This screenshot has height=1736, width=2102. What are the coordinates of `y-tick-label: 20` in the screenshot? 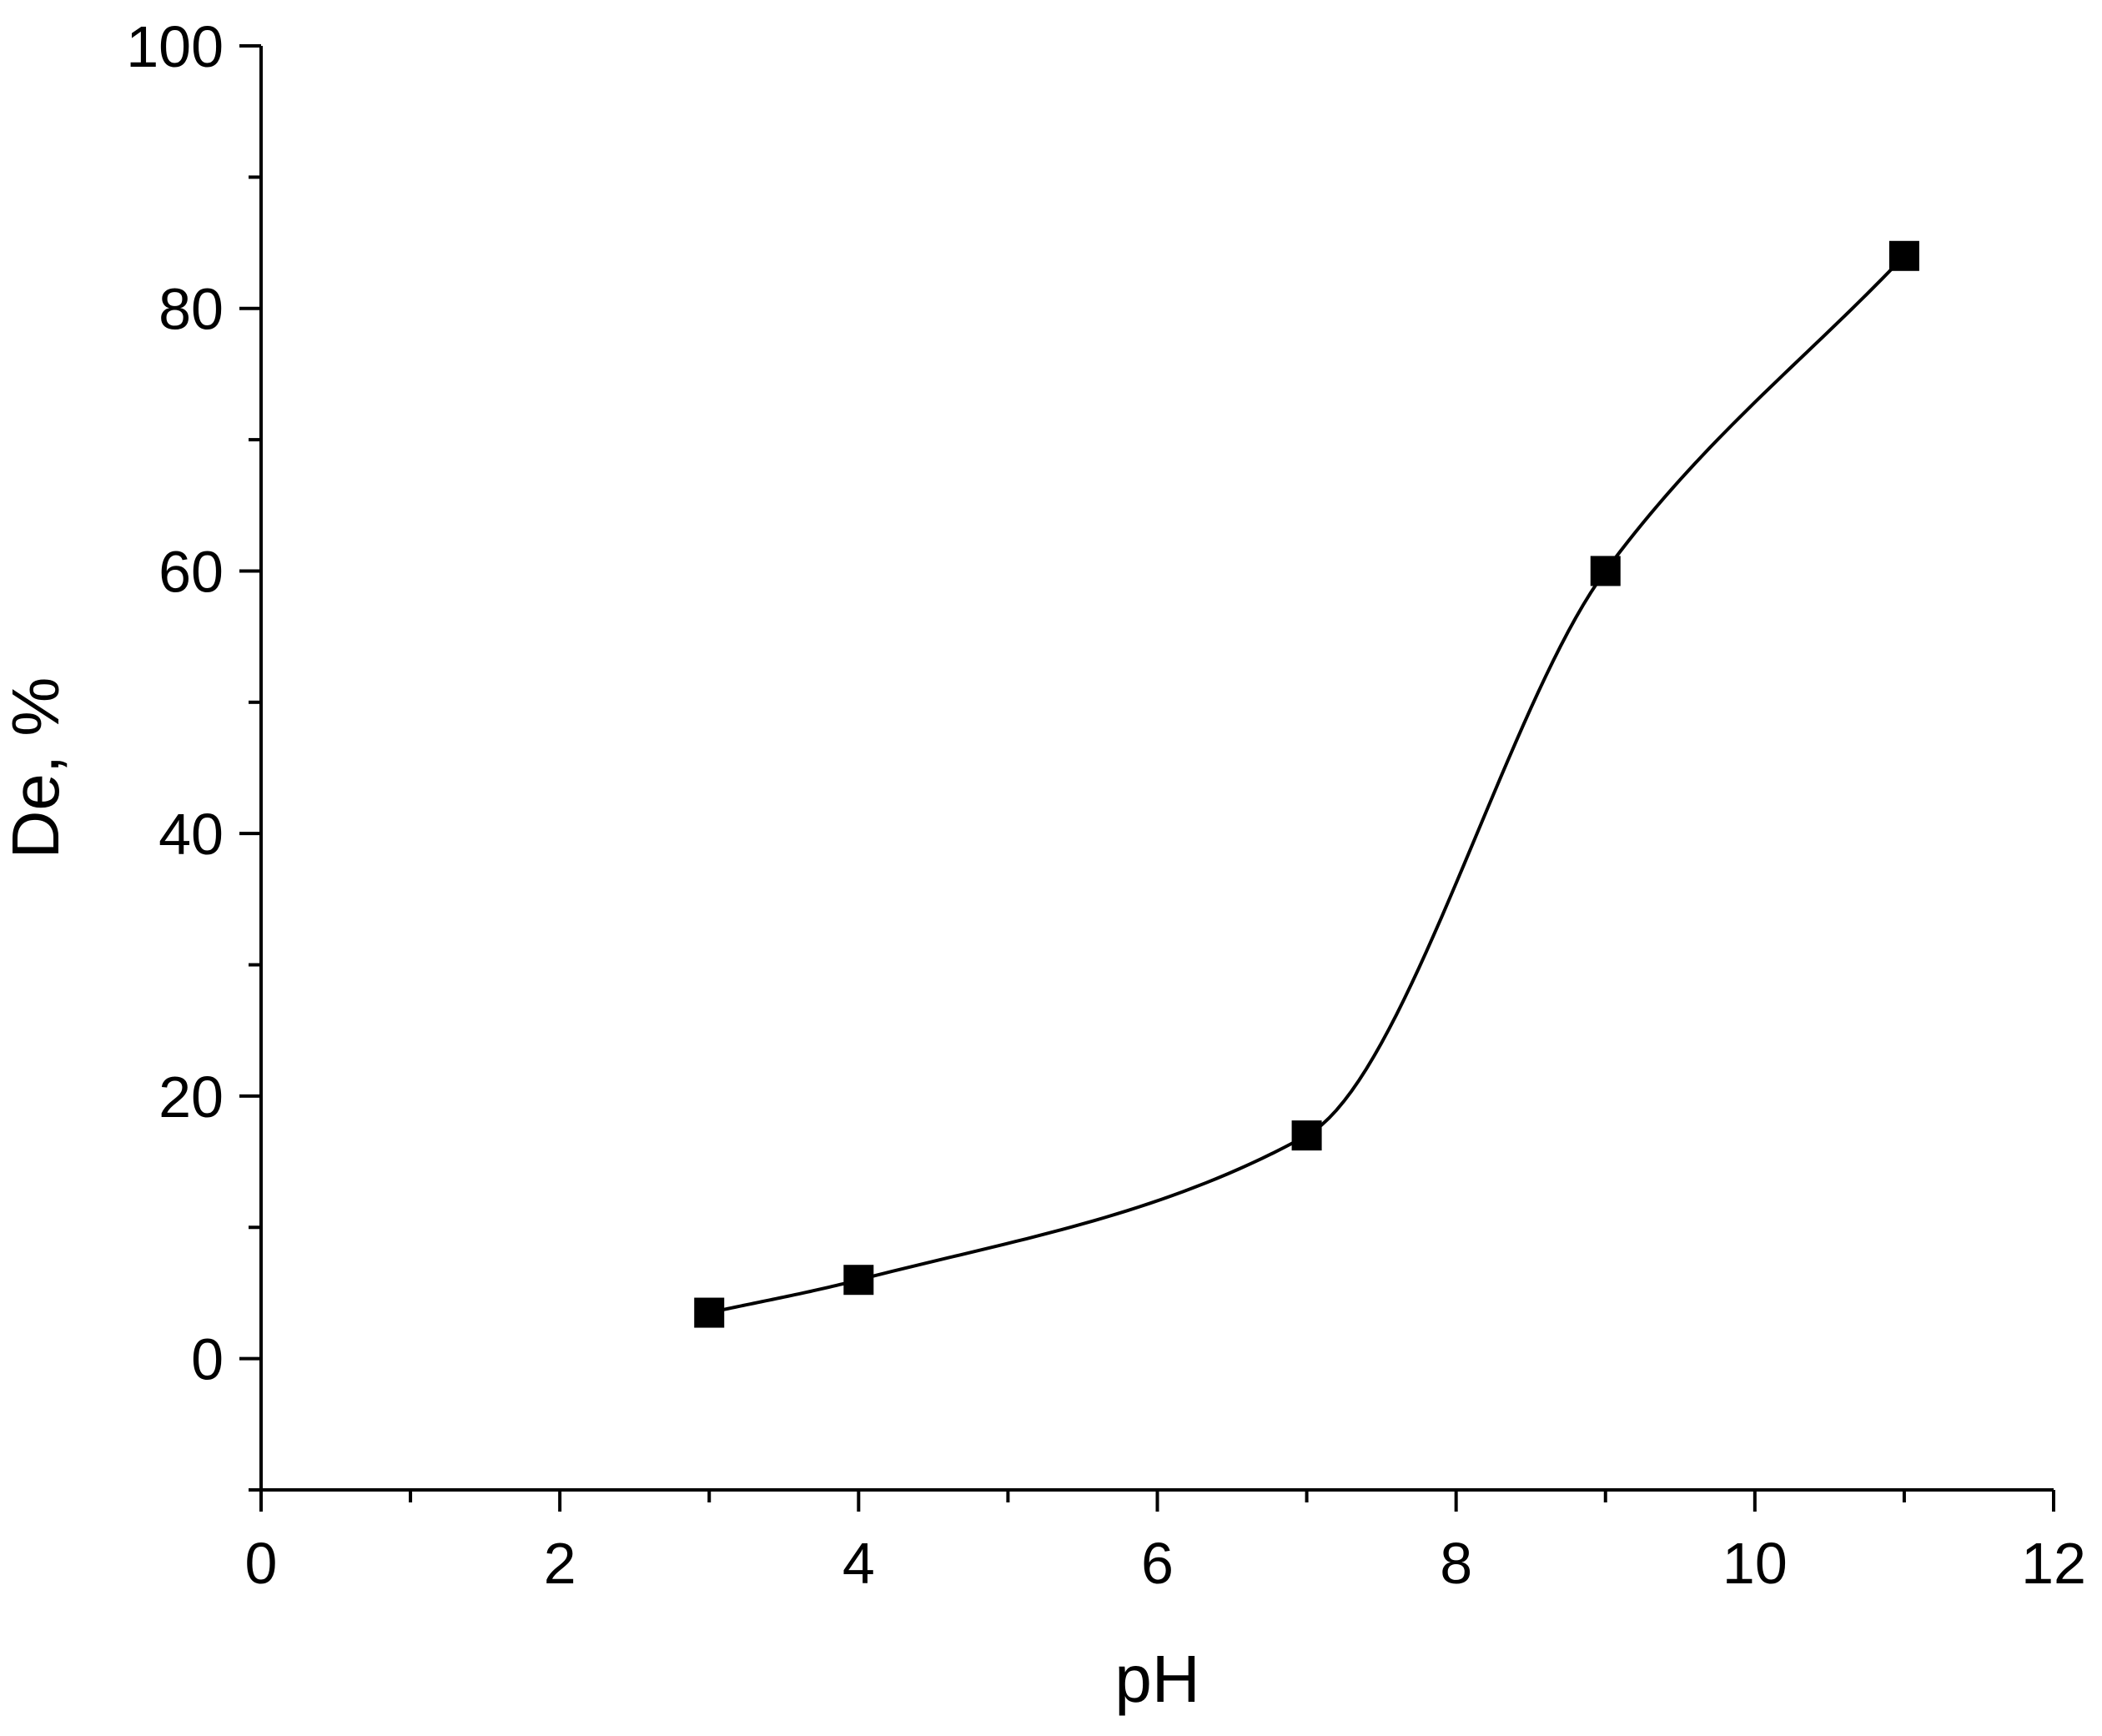 It's located at (191, 1097).